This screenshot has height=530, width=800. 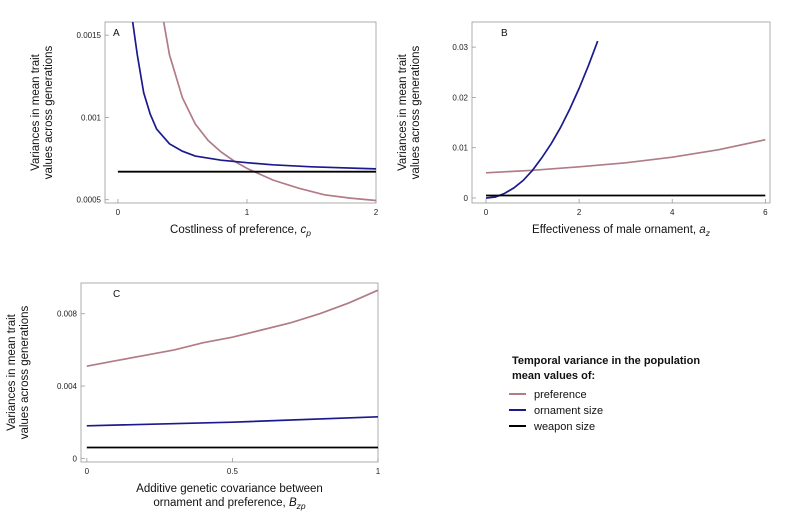 I want to click on x-tick-label: 6, so click(x=765, y=212).